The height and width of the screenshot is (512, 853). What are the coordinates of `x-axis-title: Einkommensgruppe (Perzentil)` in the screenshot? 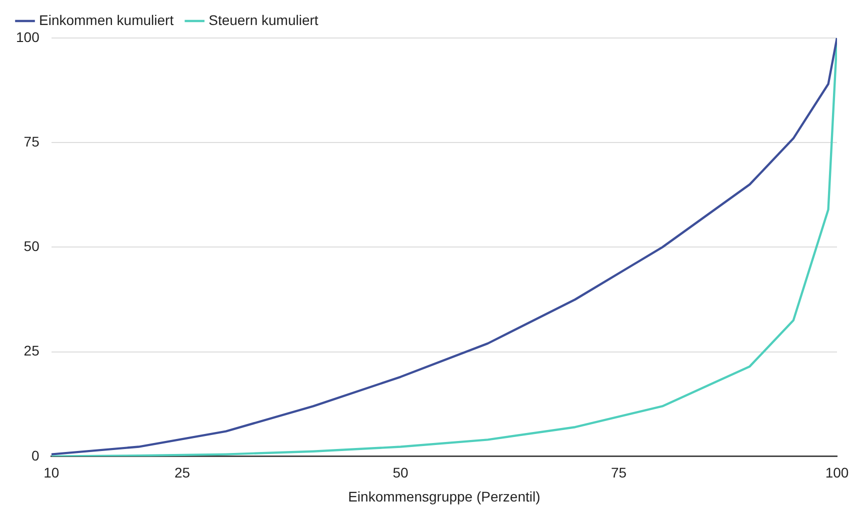 It's located at (444, 496).